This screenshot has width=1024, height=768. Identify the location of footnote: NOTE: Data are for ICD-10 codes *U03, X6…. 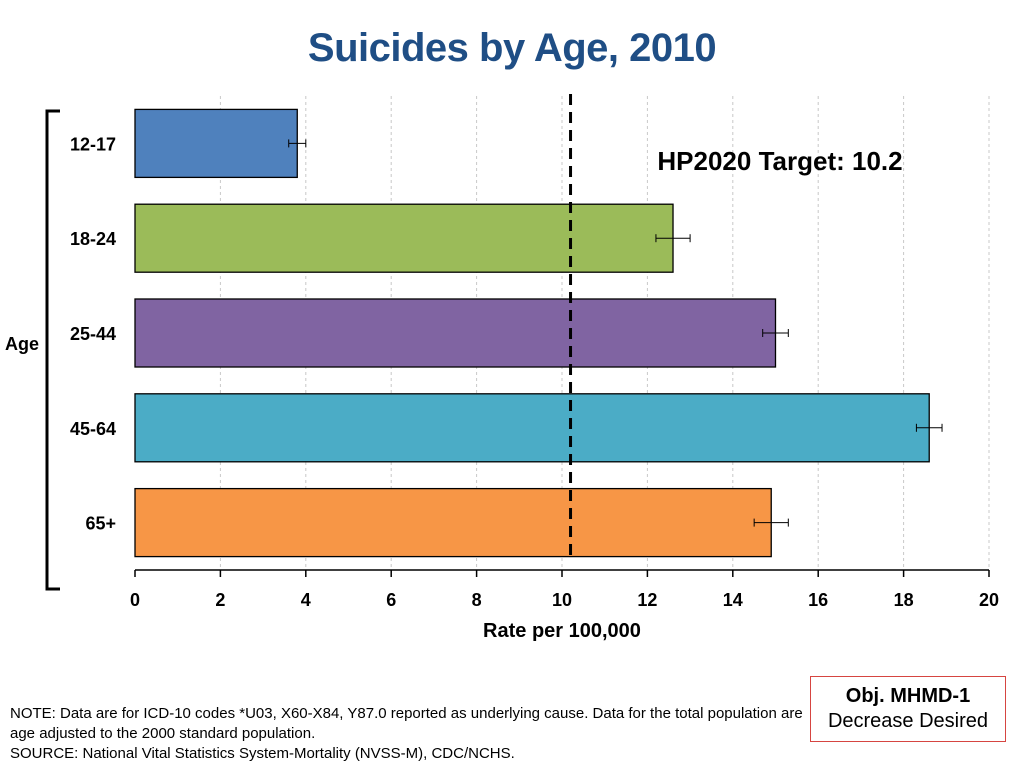
(410, 734).